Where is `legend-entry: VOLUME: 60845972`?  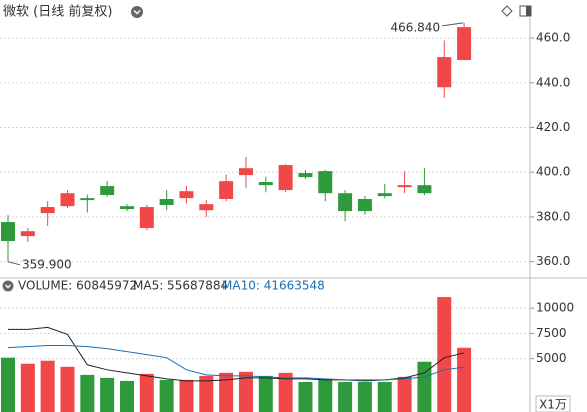 legend-entry: VOLUME: 60845972 is located at coordinates (77, 286).